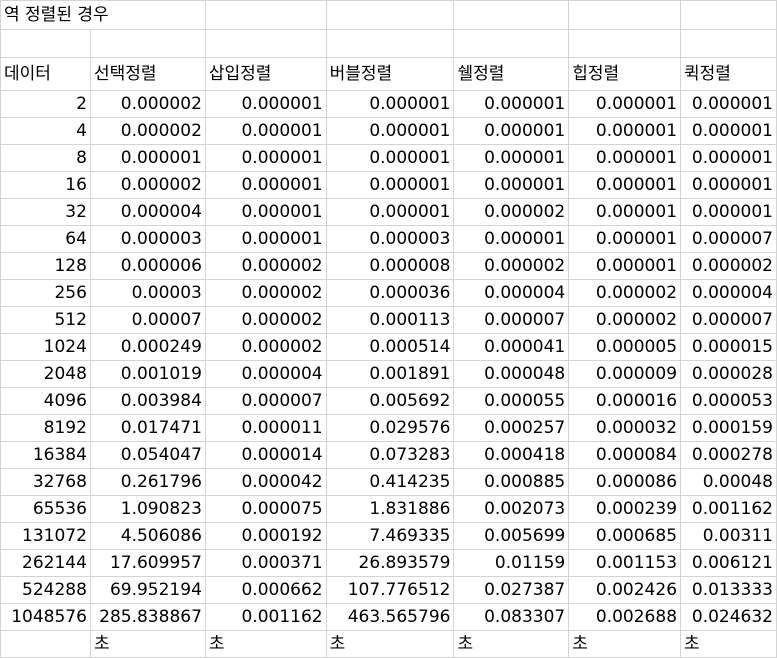  What do you see at coordinates (625, 536) in the screenshot?
I see `time-cell: 0.000685` at bounding box center [625, 536].